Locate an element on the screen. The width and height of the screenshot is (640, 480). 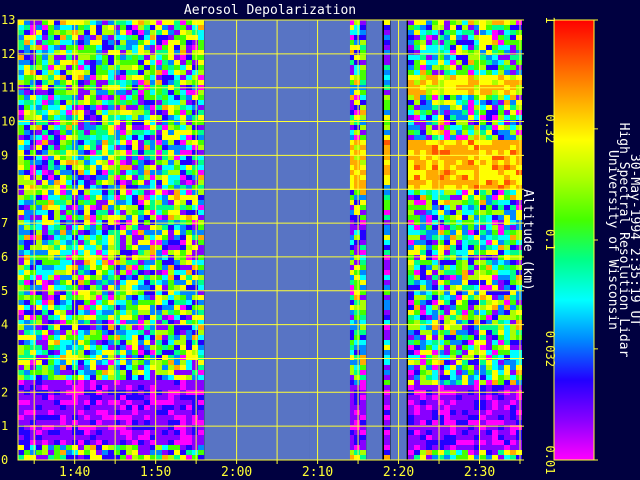
x-tick-label: 2:00 is located at coordinates (236, 472).